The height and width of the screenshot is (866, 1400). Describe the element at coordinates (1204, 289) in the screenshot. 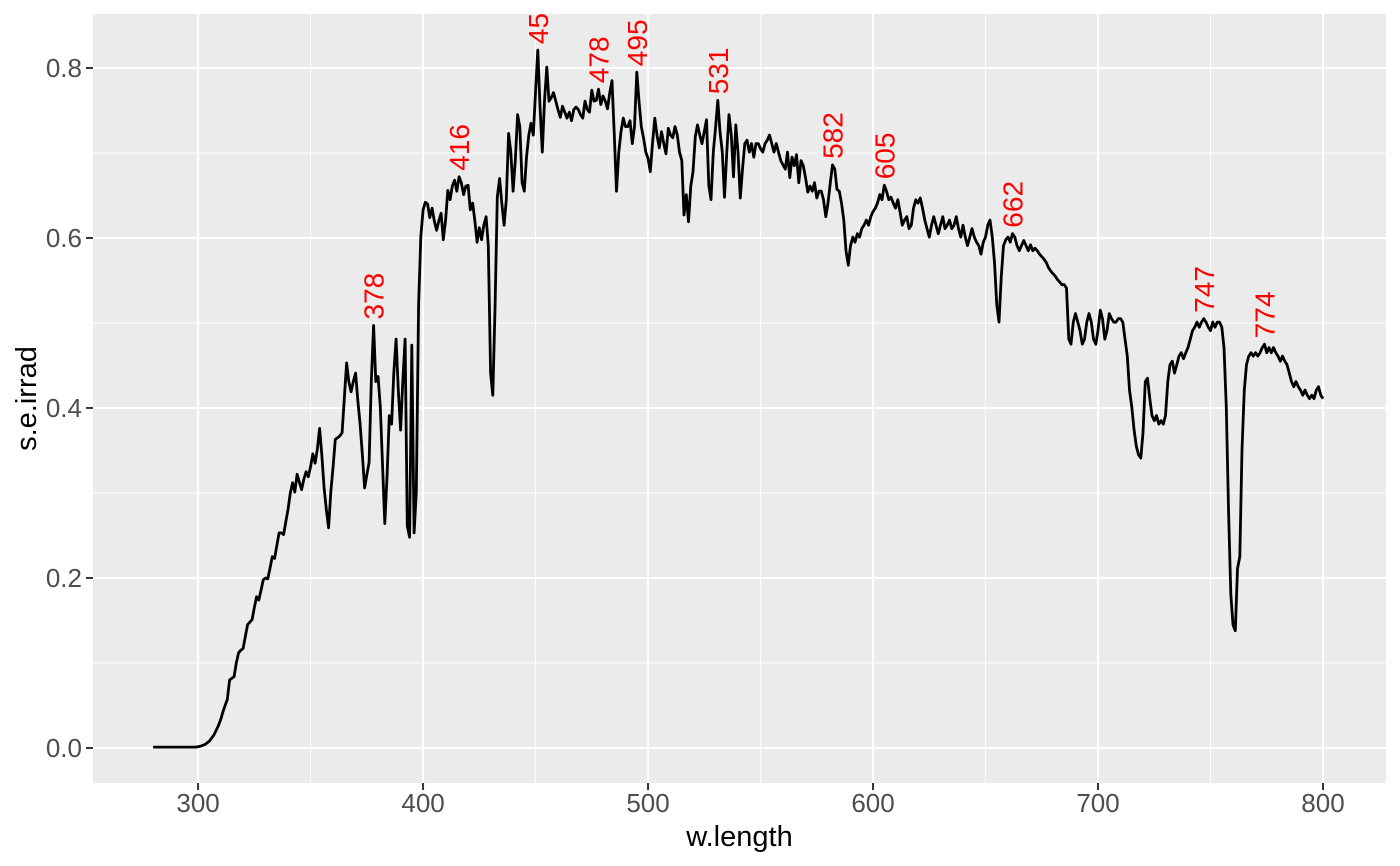

I see `peak-label: 747` at that location.